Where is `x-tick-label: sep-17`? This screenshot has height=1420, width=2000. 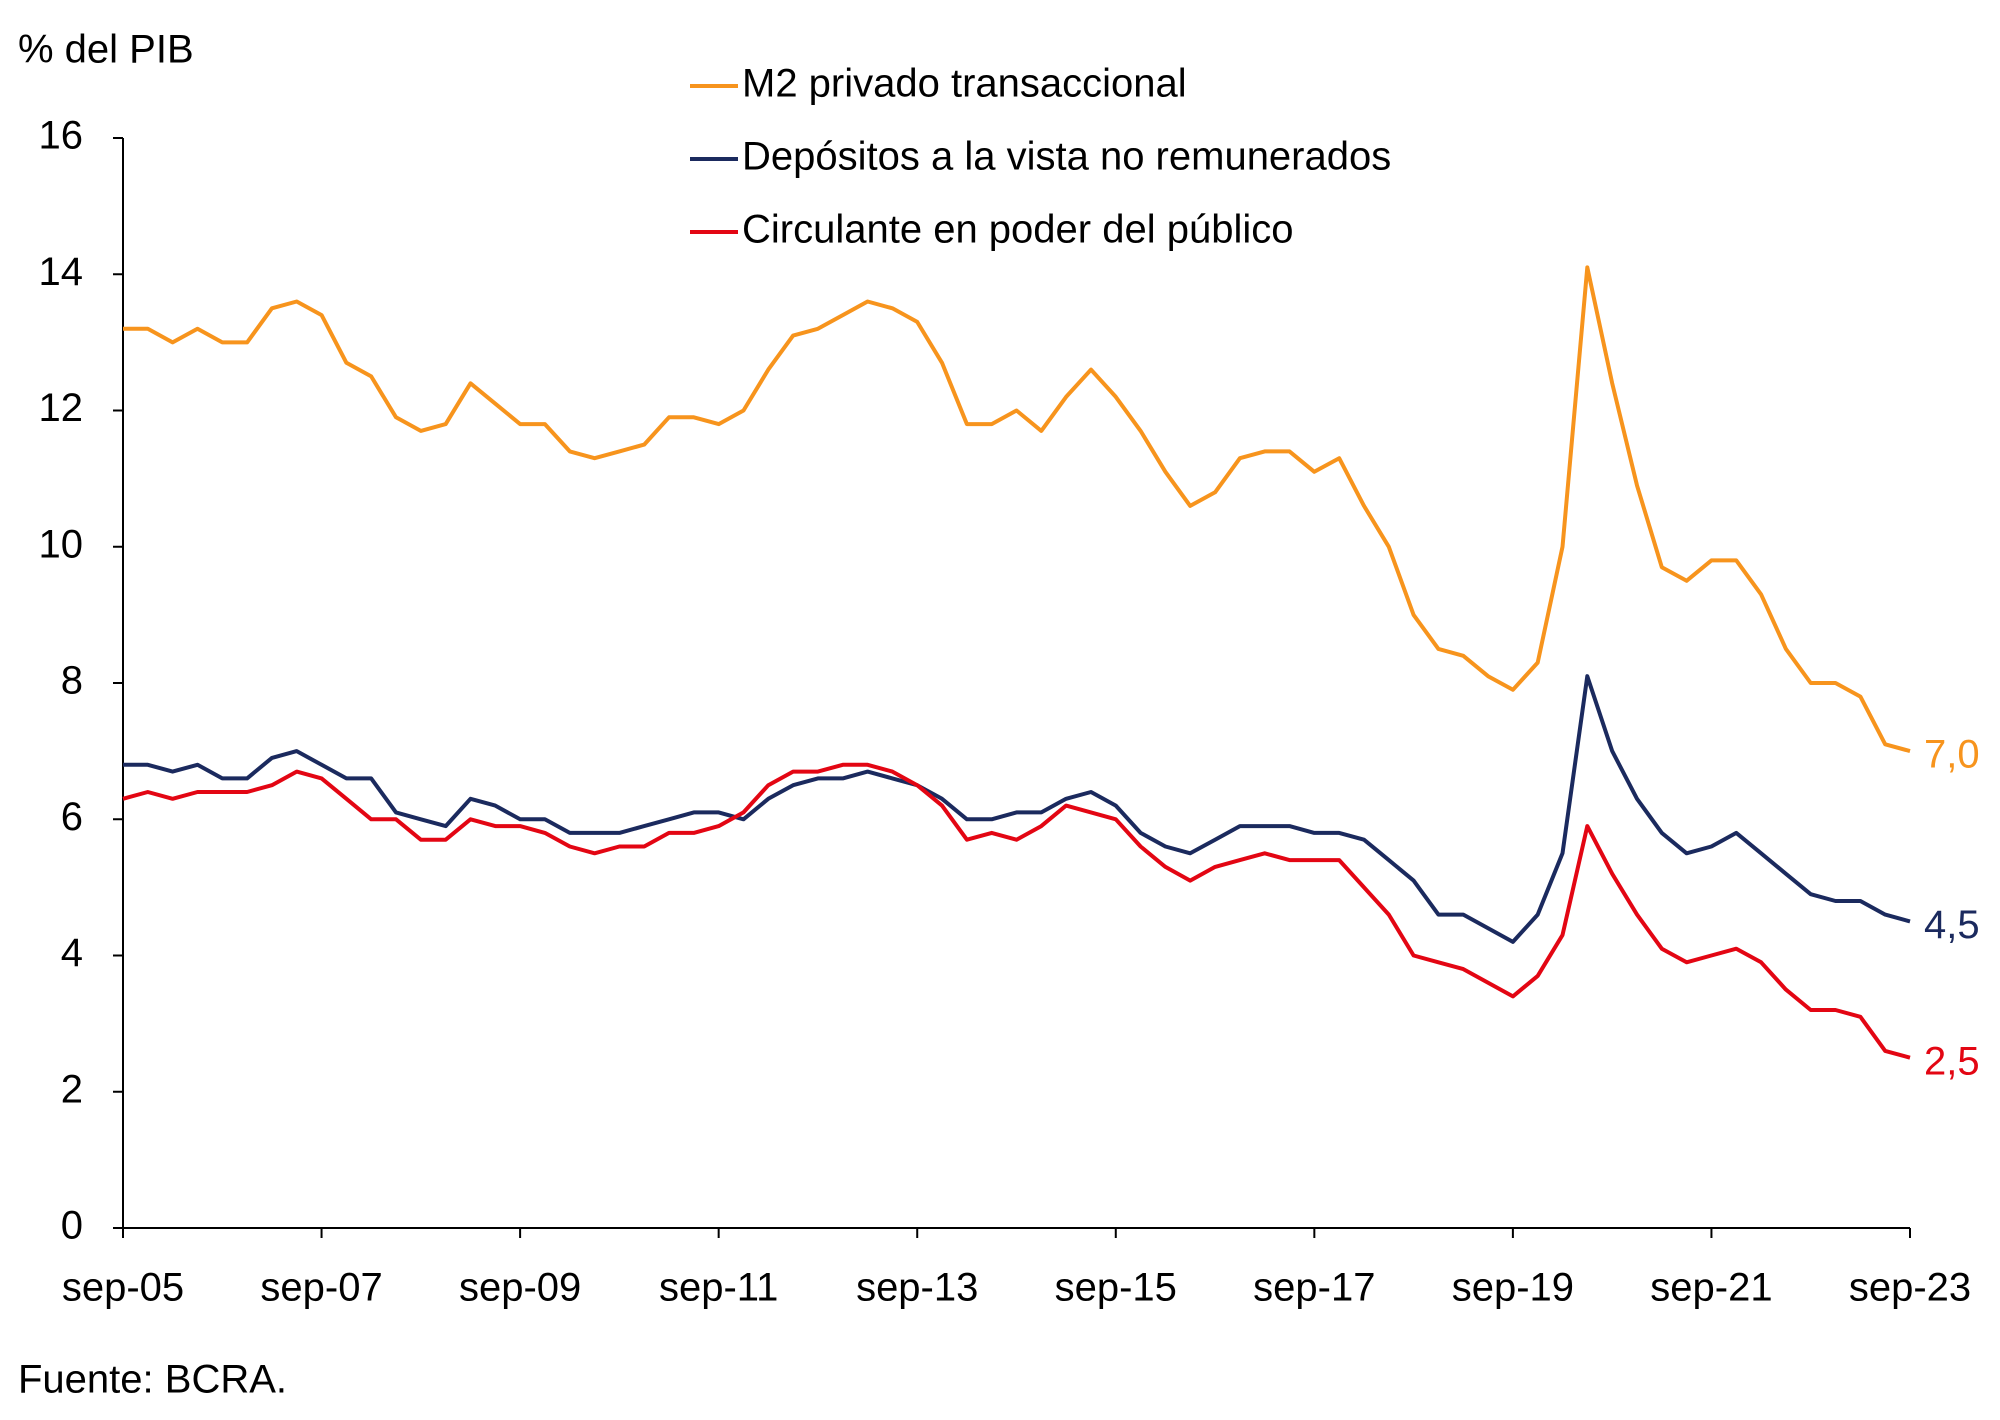
x-tick-label: sep-17 is located at coordinates (1314, 1288).